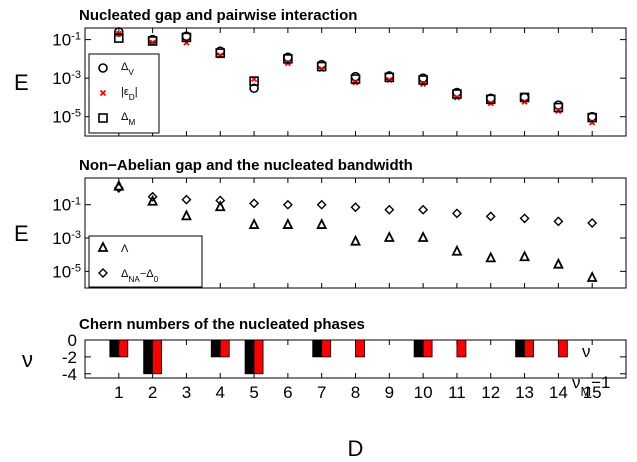 Image resolution: width=637 pixels, height=462 pixels. What do you see at coordinates (253, 392) in the screenshot?
I see `x-tick-label: 5` at bounding box center [253, 392].